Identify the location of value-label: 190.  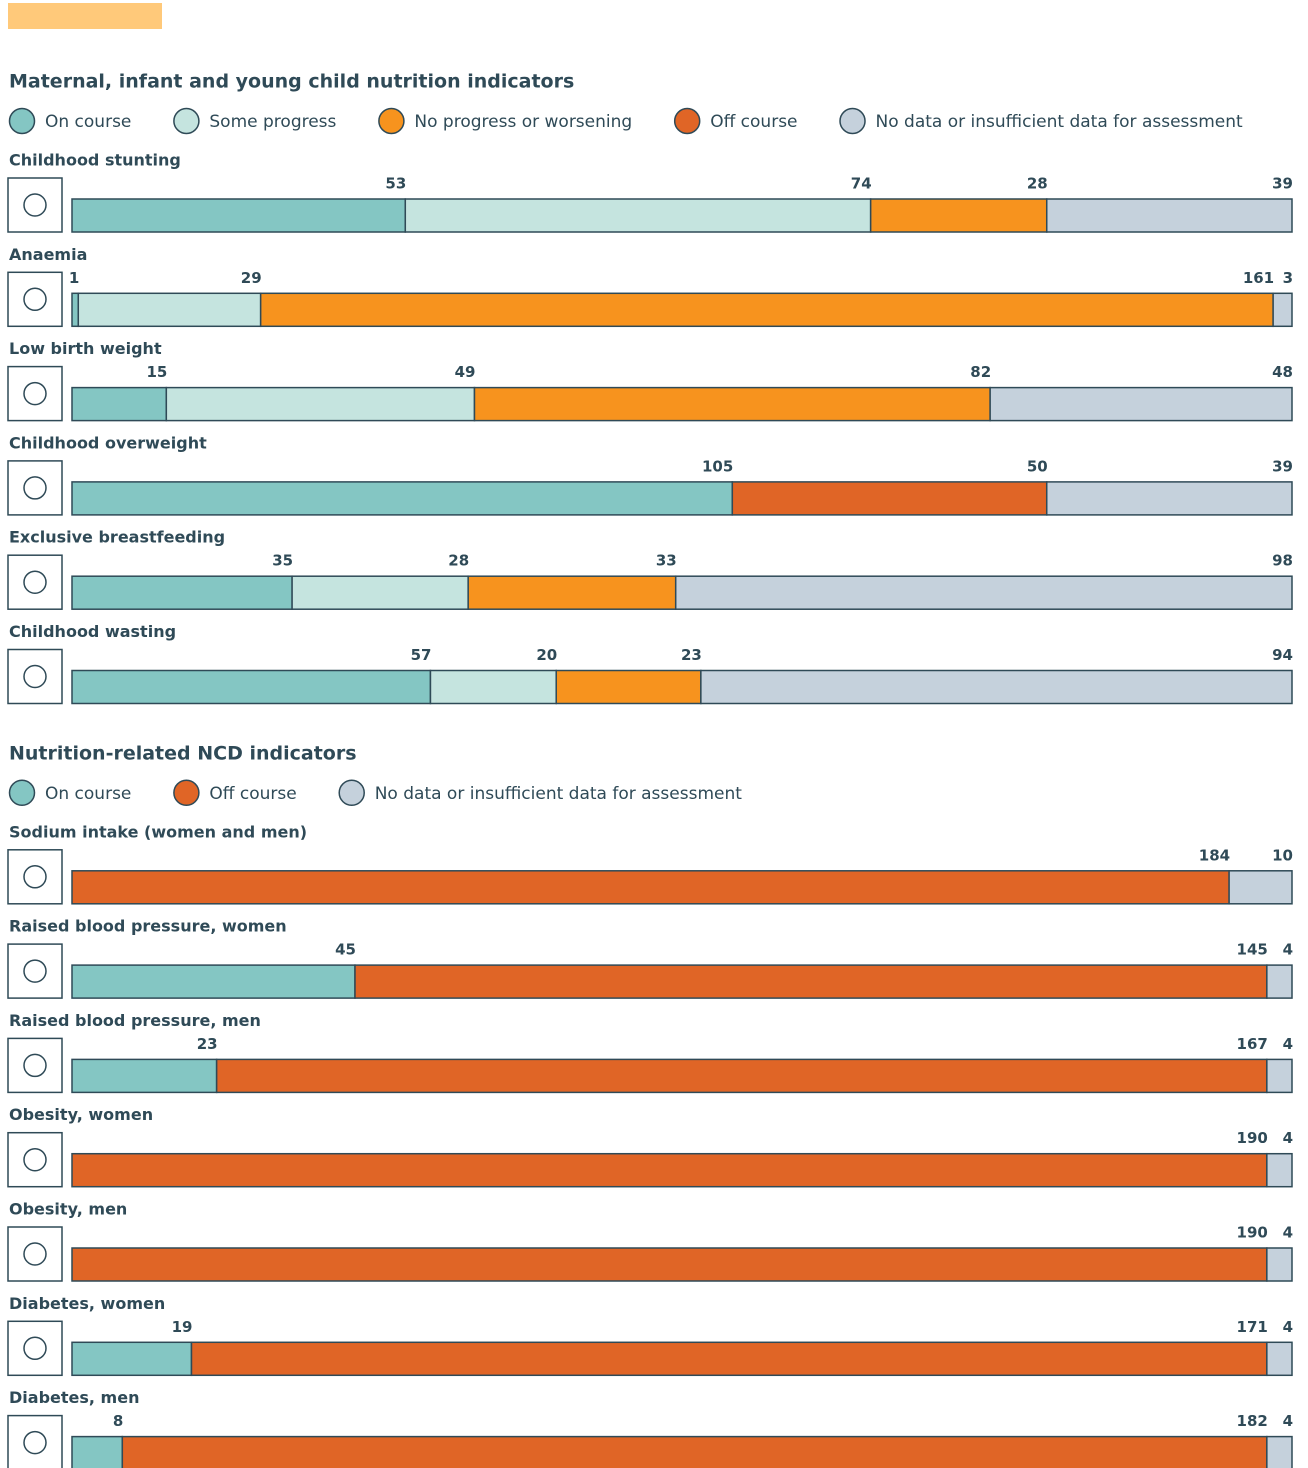
(1252, 1138).